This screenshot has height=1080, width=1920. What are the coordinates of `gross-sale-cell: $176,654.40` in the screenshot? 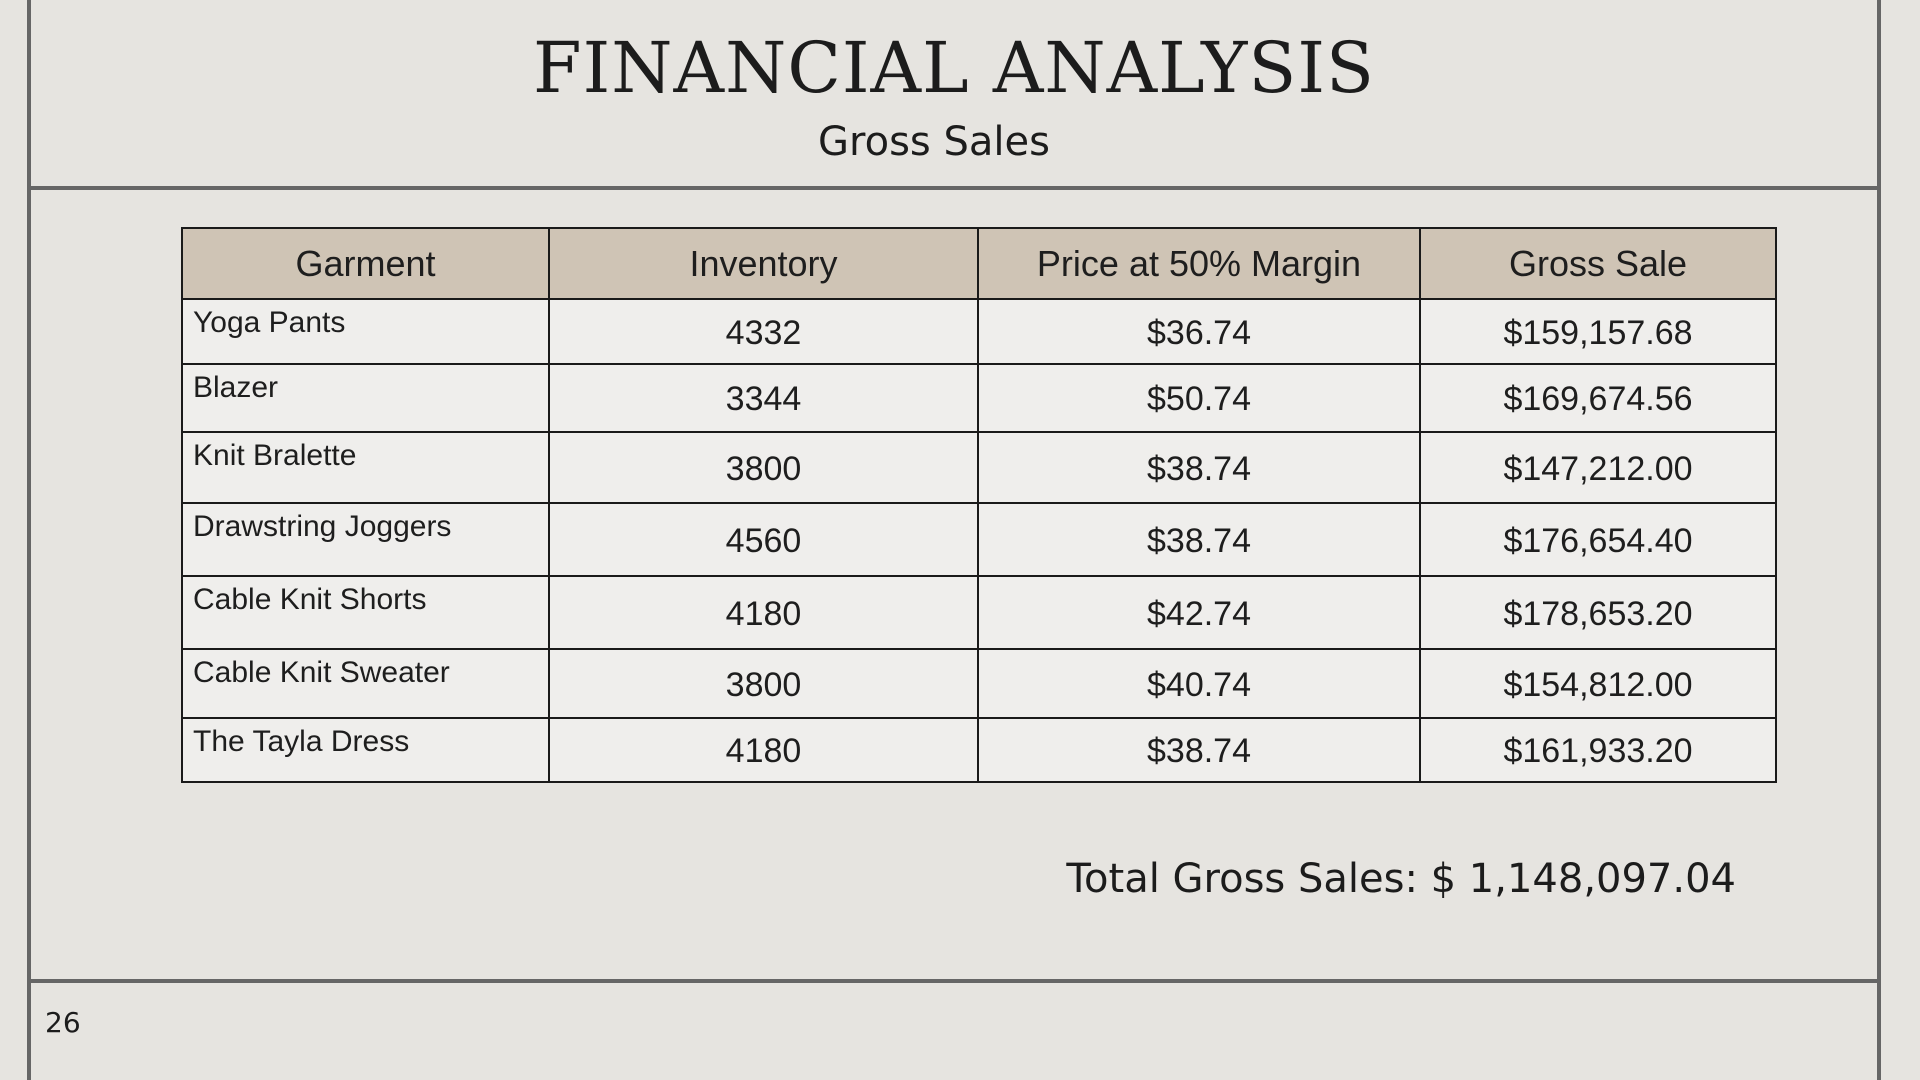 It's located at (1598, 539).